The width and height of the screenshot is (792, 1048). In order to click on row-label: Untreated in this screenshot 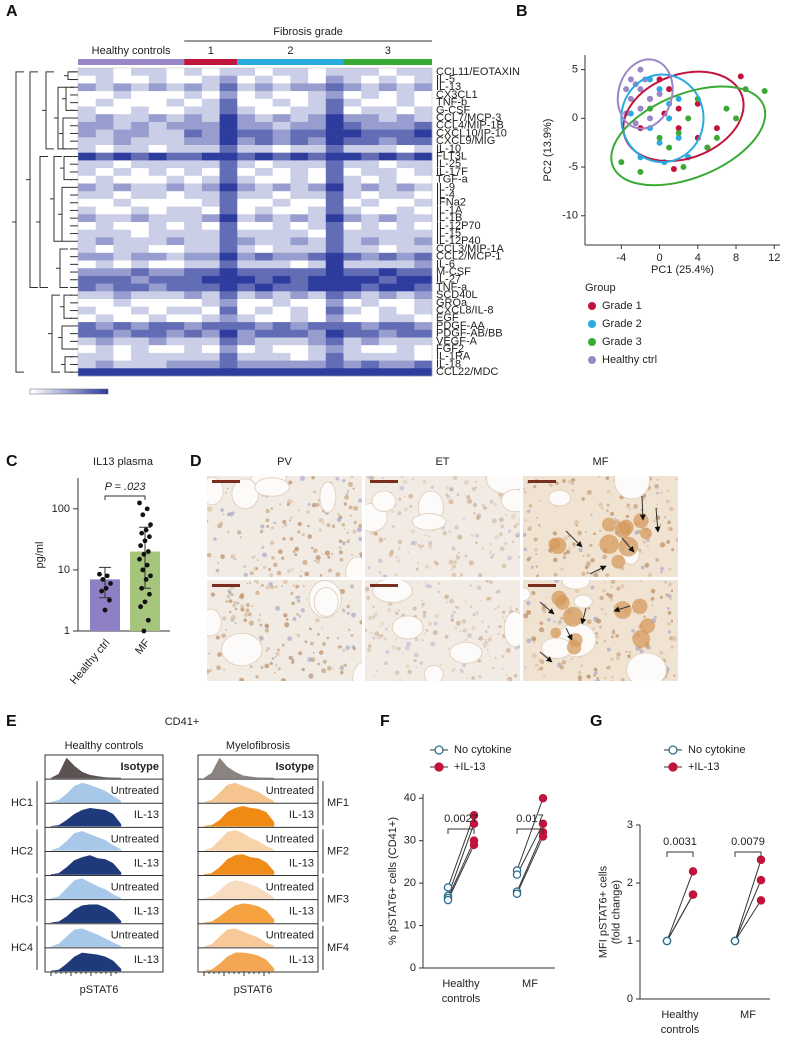, I will do `click(135, 888)`.